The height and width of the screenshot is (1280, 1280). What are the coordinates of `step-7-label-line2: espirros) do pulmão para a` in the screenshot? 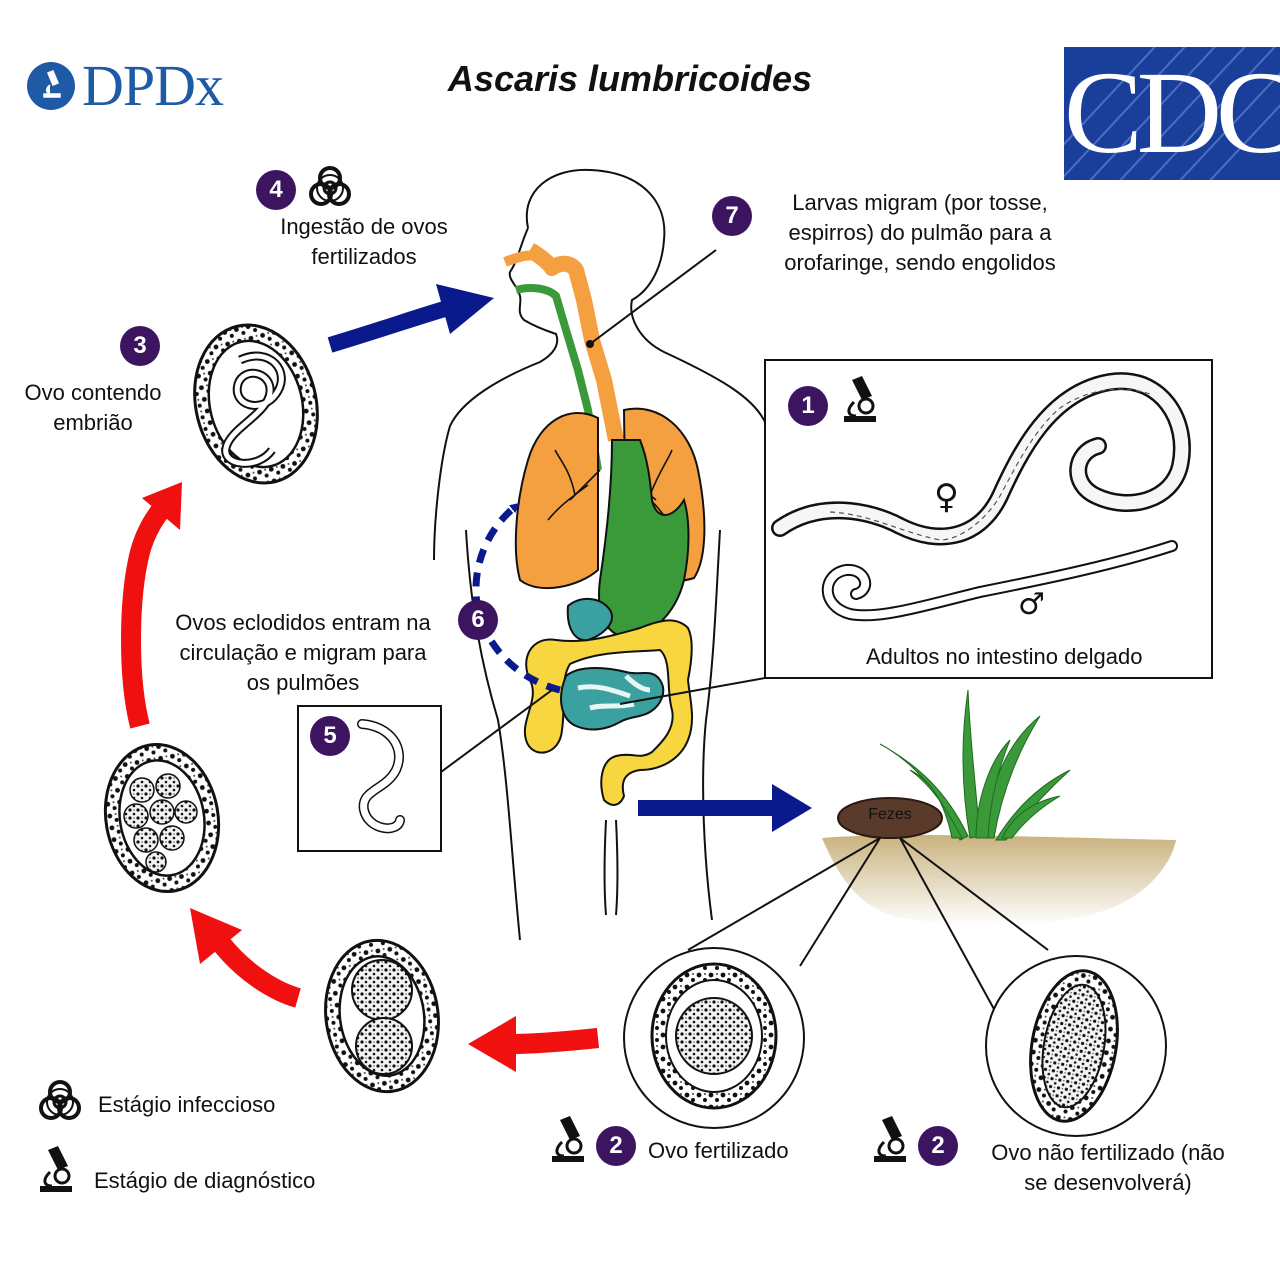 It's located at (920, 232).